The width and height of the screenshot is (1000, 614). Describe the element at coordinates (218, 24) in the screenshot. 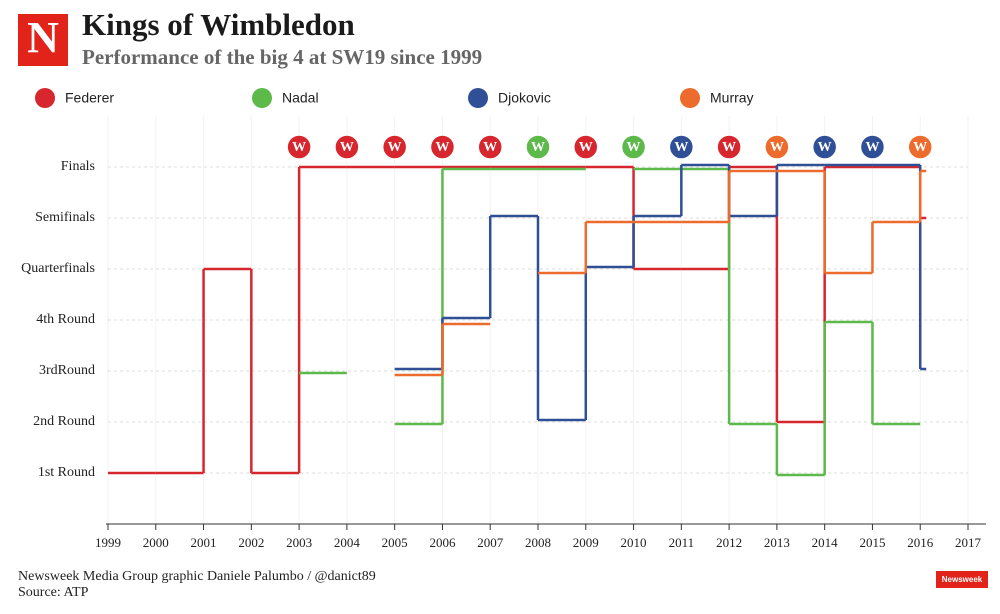

I see `chart-title: Kings of Wimbledon` at that location.